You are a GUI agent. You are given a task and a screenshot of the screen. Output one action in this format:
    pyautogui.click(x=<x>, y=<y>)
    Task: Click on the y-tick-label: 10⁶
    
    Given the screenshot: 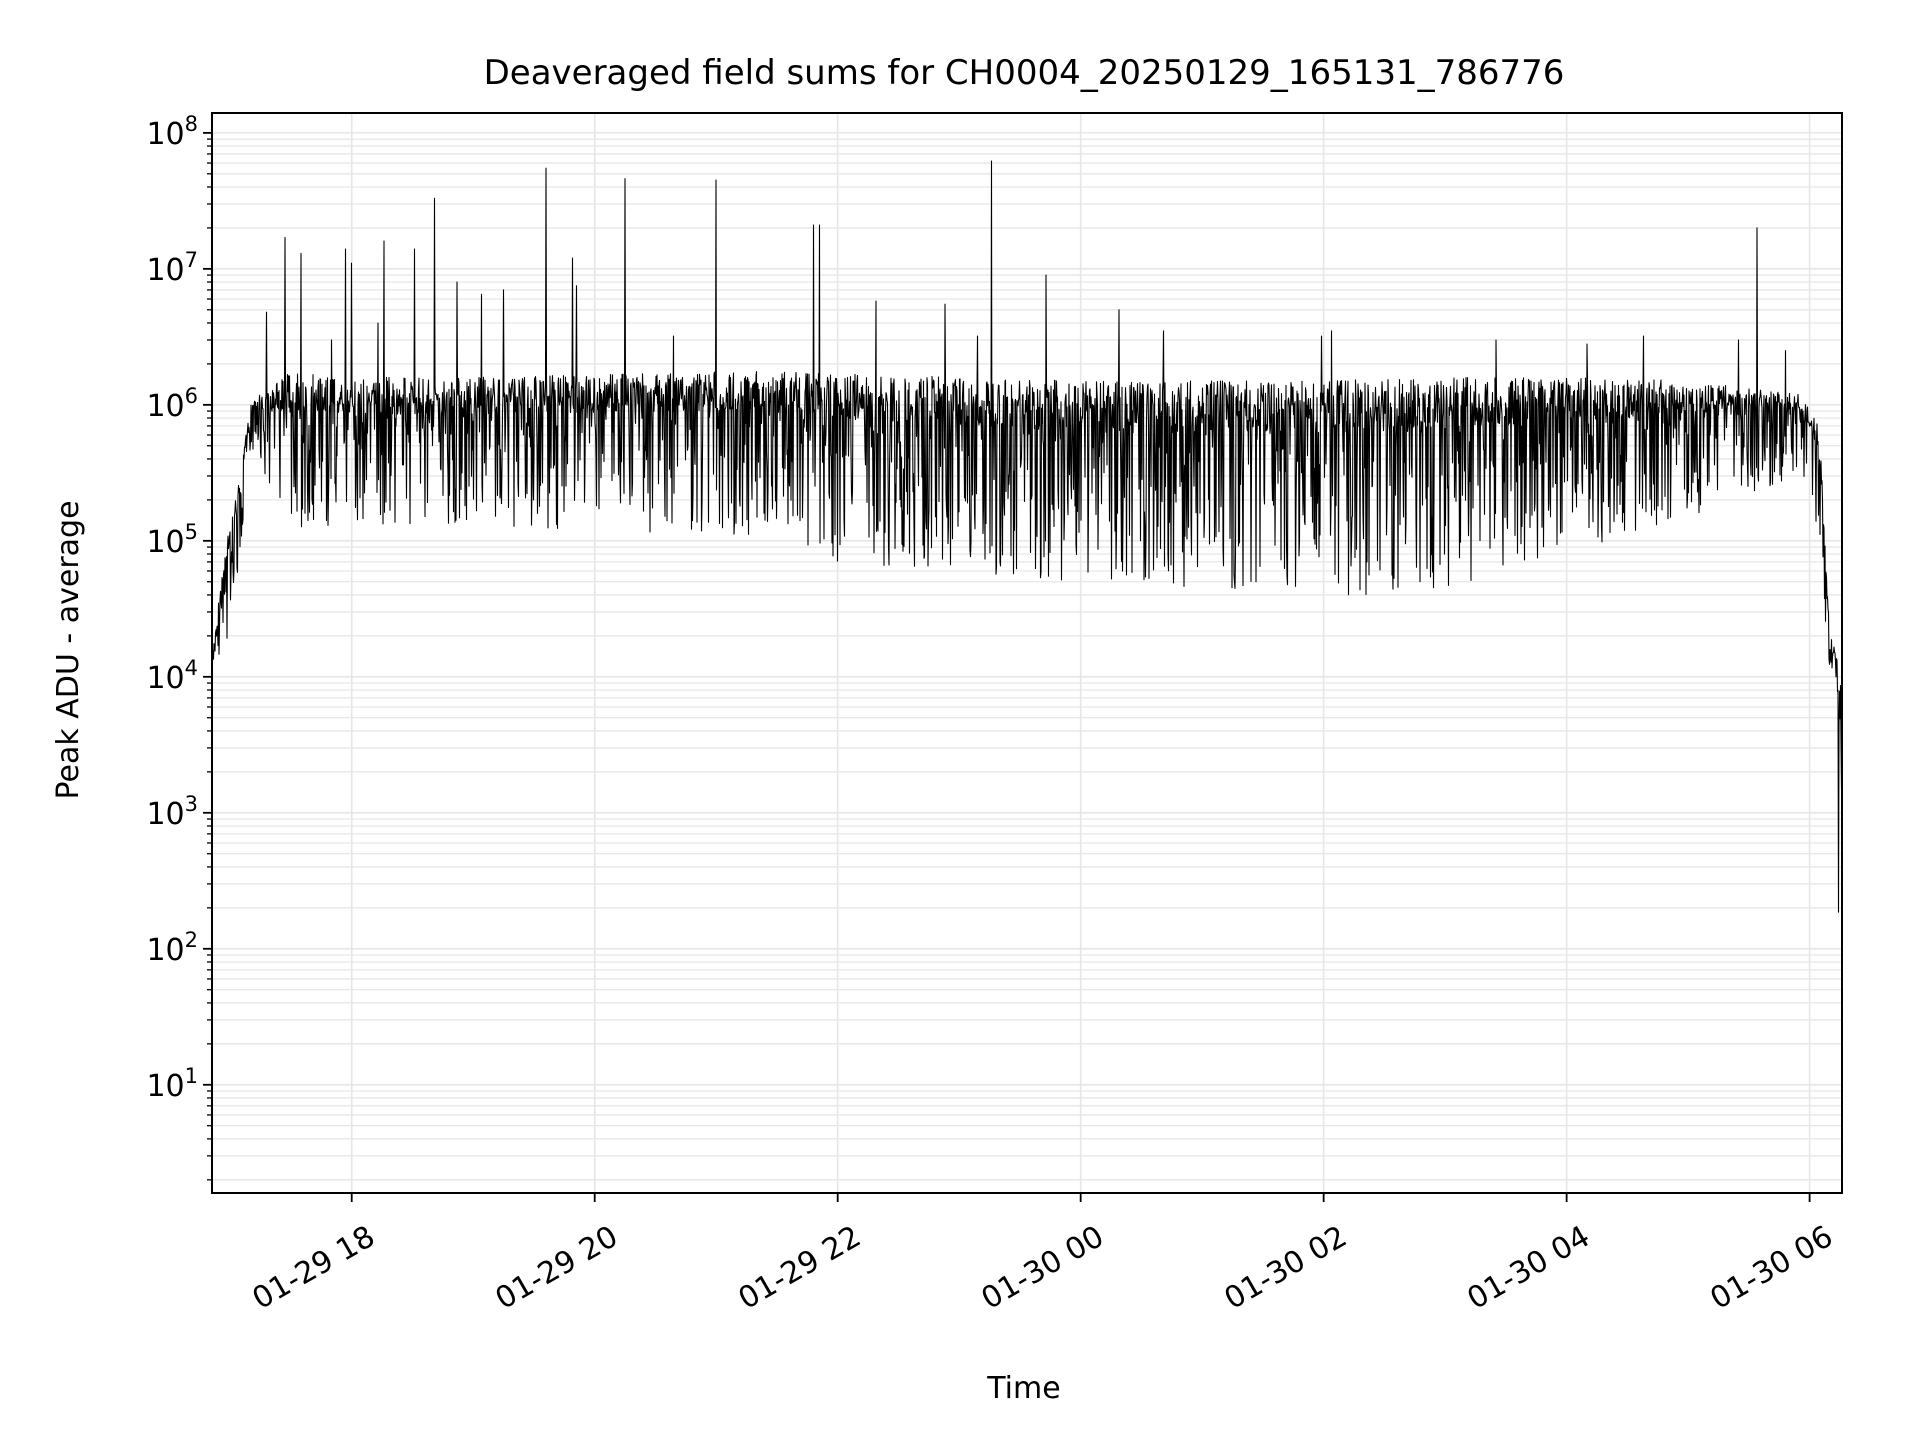 What is the action you would take?
    pyautogui.click(x=172, y=404)
    